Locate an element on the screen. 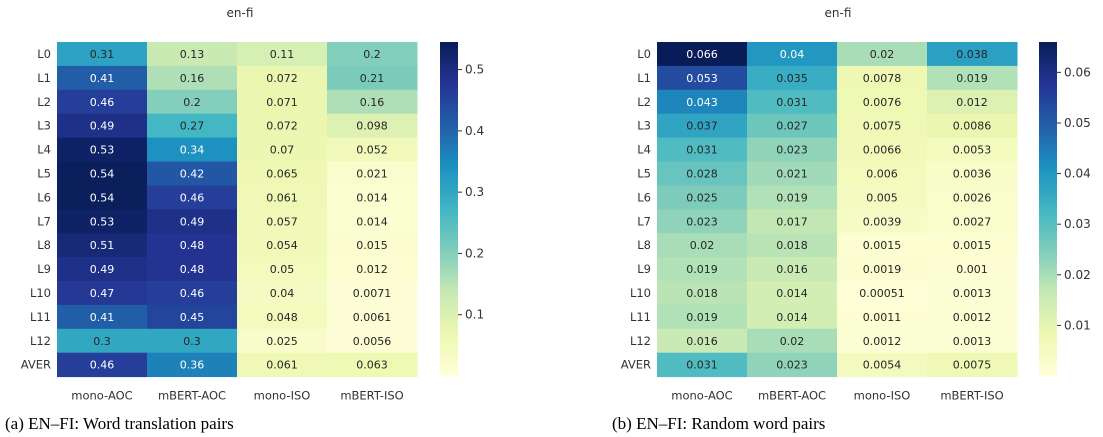 This screenshot has width=1103, height=437. figure-caption: (b) EN–FI: Random word pairs is located at coordinates (718, 423).